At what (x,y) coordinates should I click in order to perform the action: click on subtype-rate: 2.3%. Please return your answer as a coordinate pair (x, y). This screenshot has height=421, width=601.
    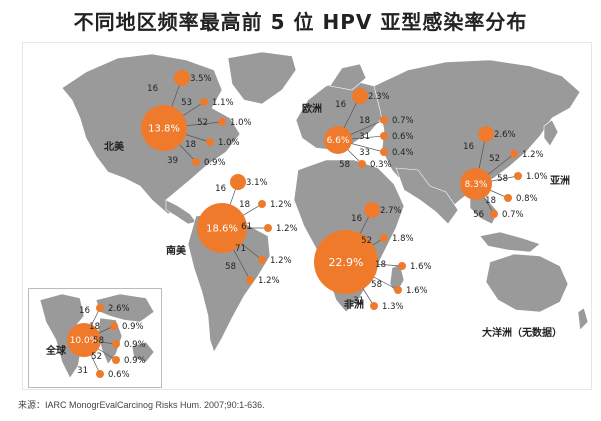
    Looking at the image, I should click on (379, 97).